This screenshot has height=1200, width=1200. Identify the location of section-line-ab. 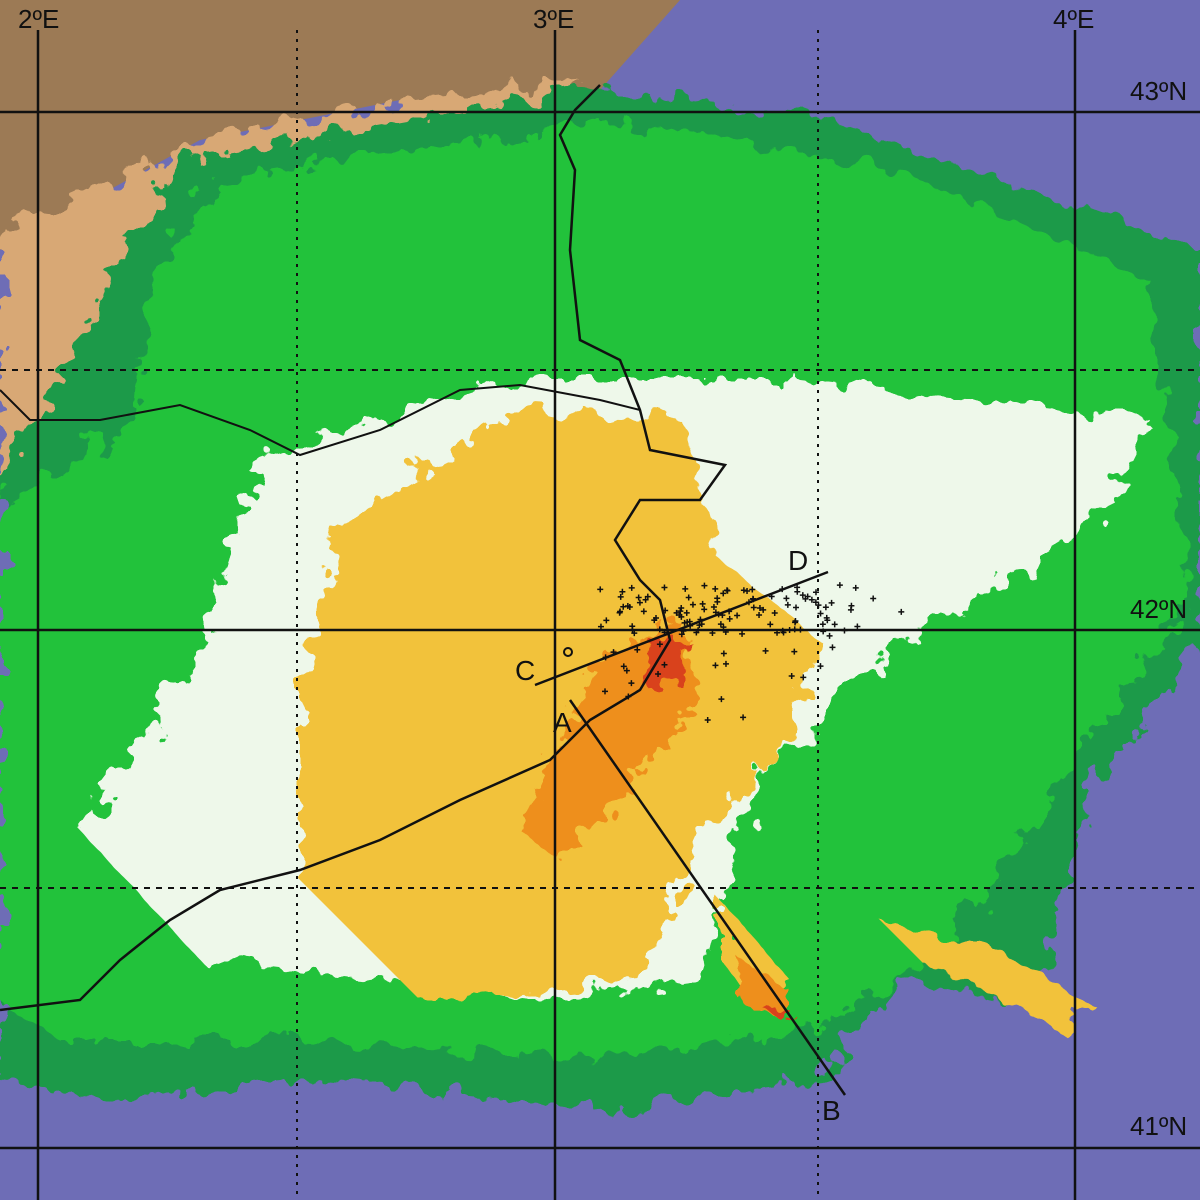
(707, 897).